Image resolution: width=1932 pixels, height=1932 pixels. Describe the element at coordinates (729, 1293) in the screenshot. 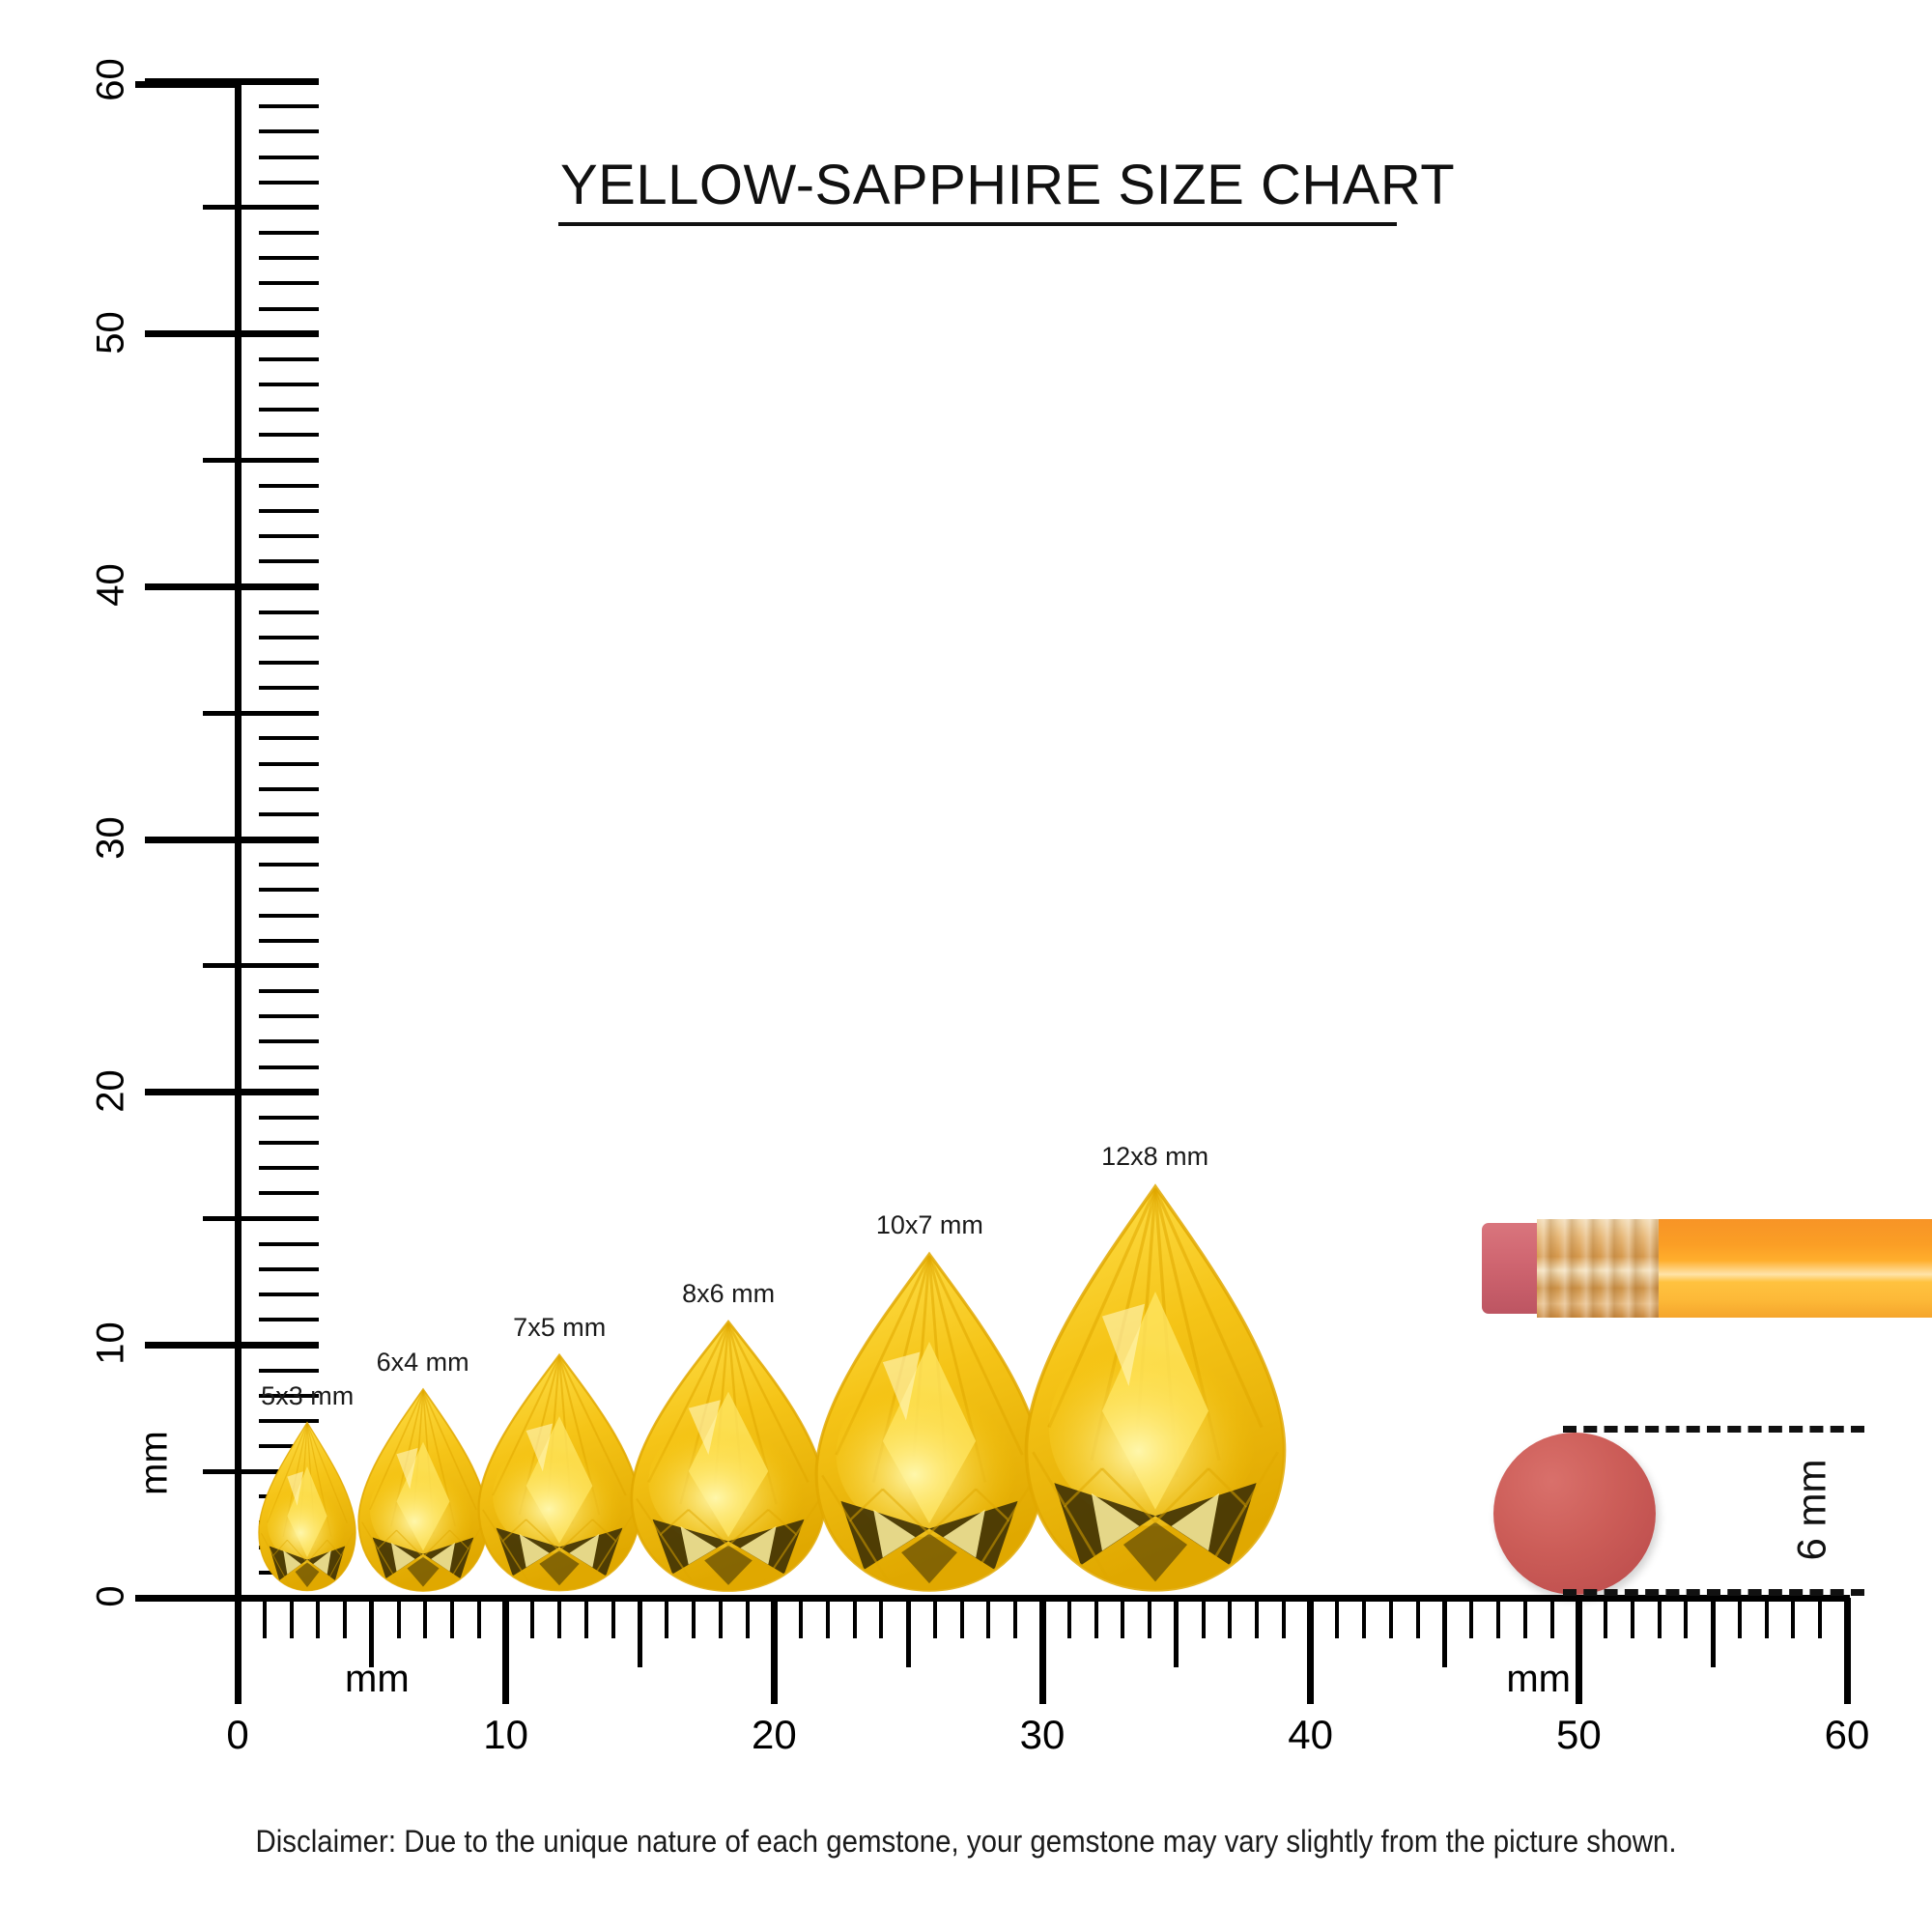

I see `gemstone-size-label: 8x6 mm` at that location.